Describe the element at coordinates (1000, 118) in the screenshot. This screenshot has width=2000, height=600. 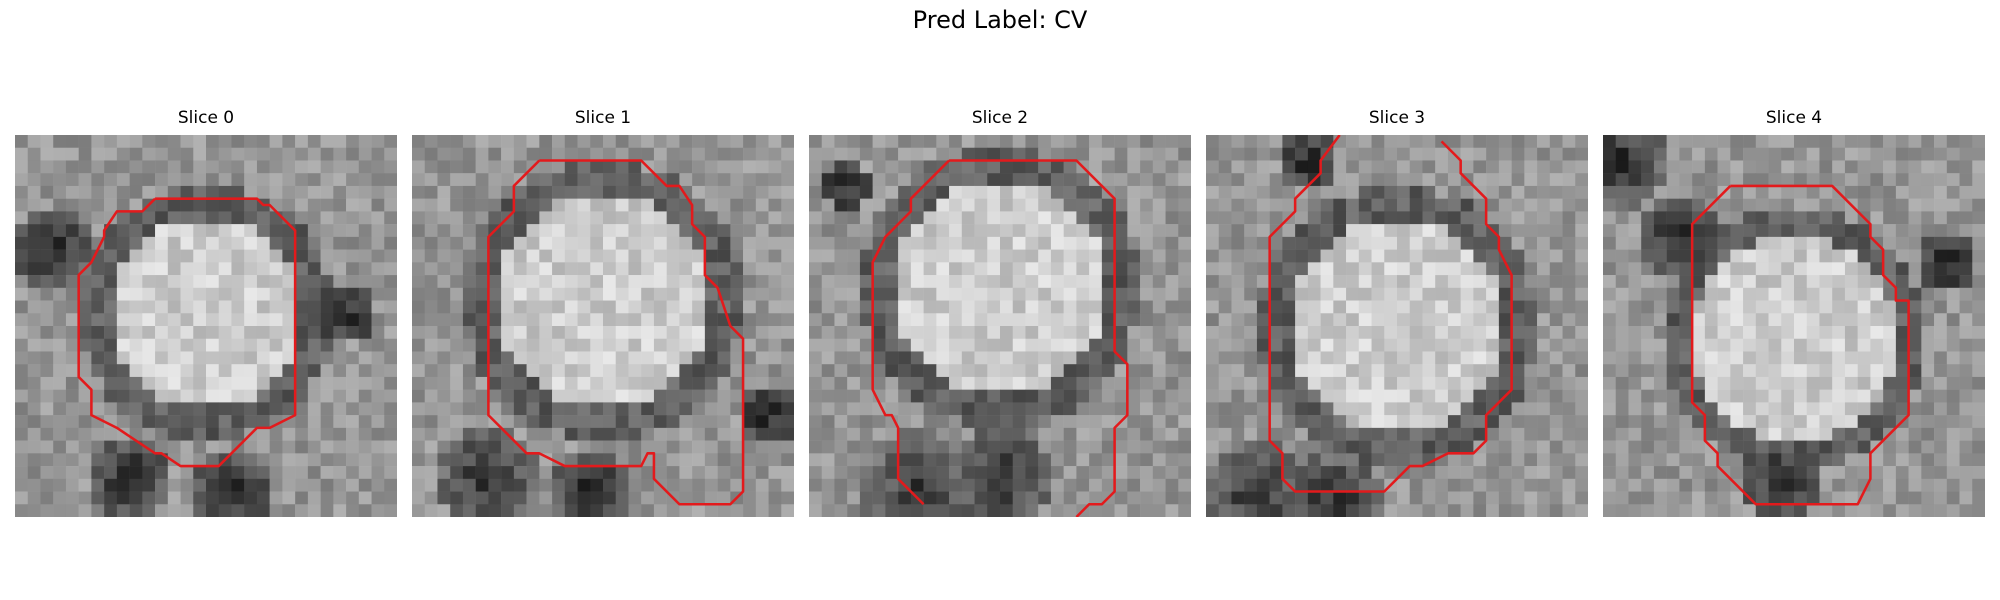
I see `slice-title: Slice 2` at that location.